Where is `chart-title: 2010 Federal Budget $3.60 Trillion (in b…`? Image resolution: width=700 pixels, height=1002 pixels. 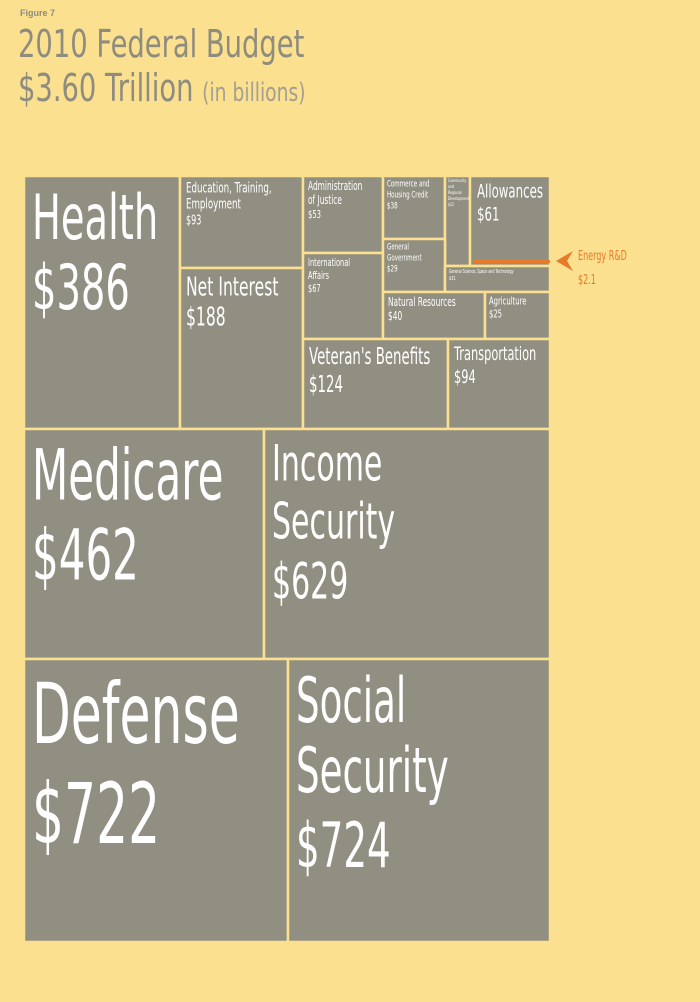 chart-title: 2010 Federal Budget $3.60 Trillion (in b… is located at coordinates (162, 68).